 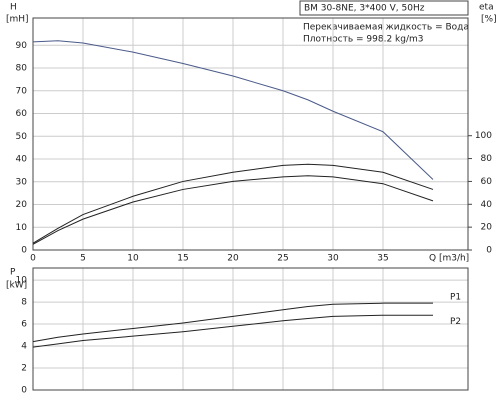 What do you see at coordinates (333, 259) in the screenshot?
I see `x-tick-label: 30` at bounding box center [333, 259].